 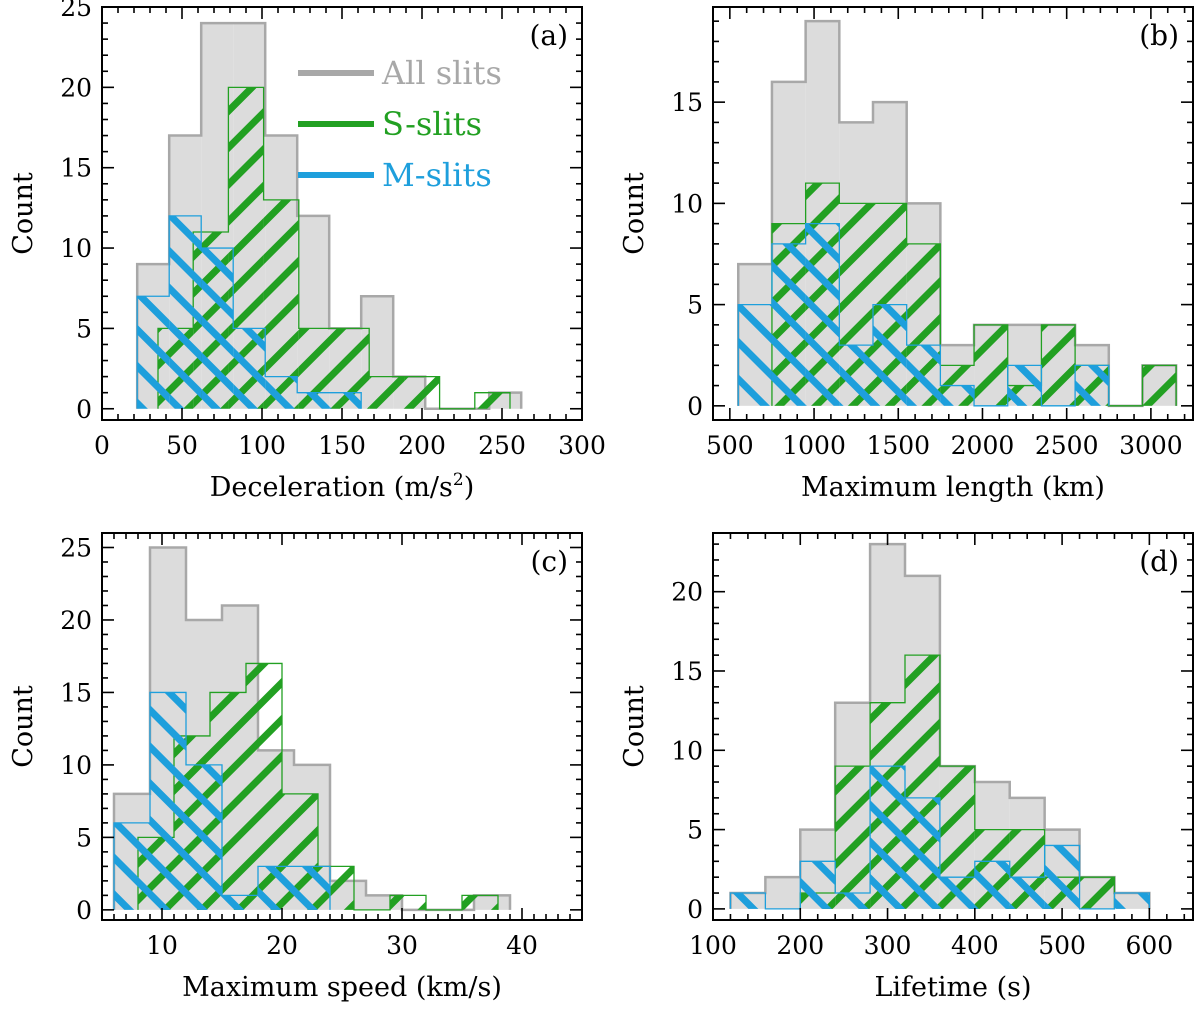 I want to click on legend: All slits S-slits M-slits, so click(x=400, y=124).